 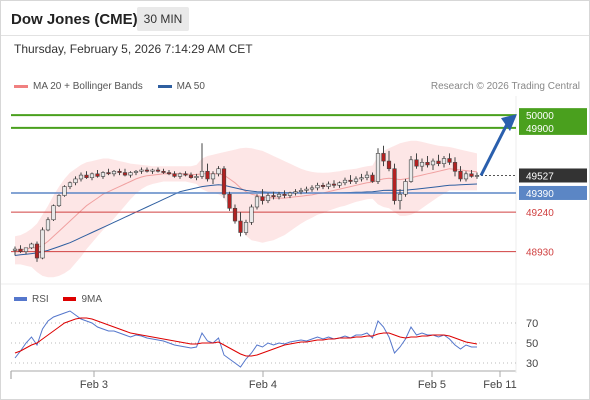 I want to click on legend-label-rsi: RSI, so click(x=40, y=299).